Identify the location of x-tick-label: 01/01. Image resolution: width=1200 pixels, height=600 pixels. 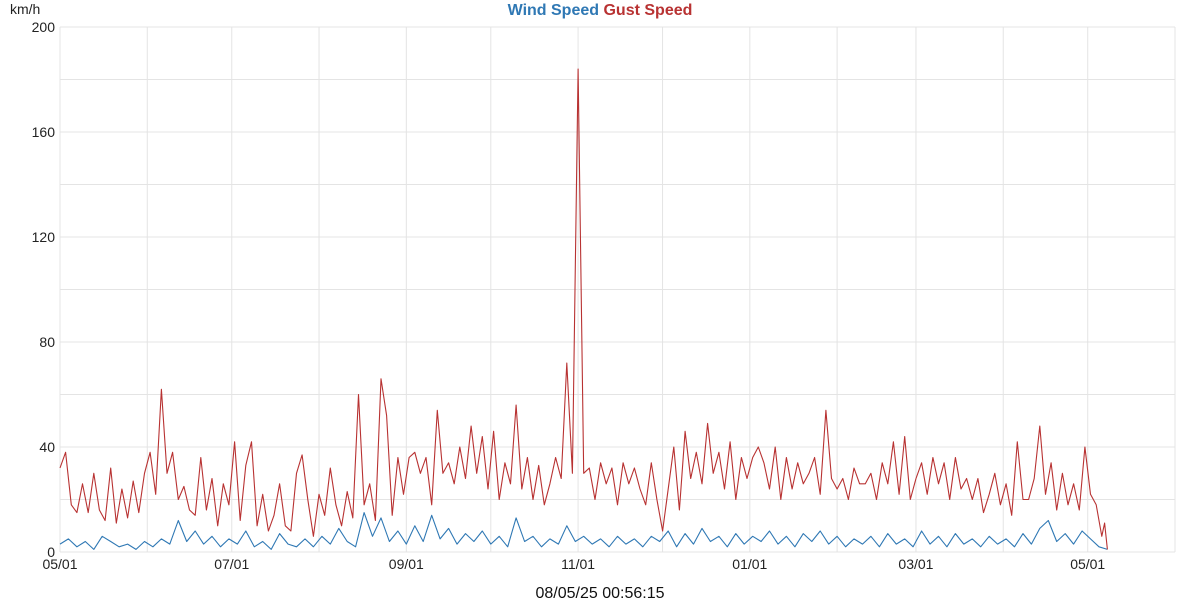
(749, 564).